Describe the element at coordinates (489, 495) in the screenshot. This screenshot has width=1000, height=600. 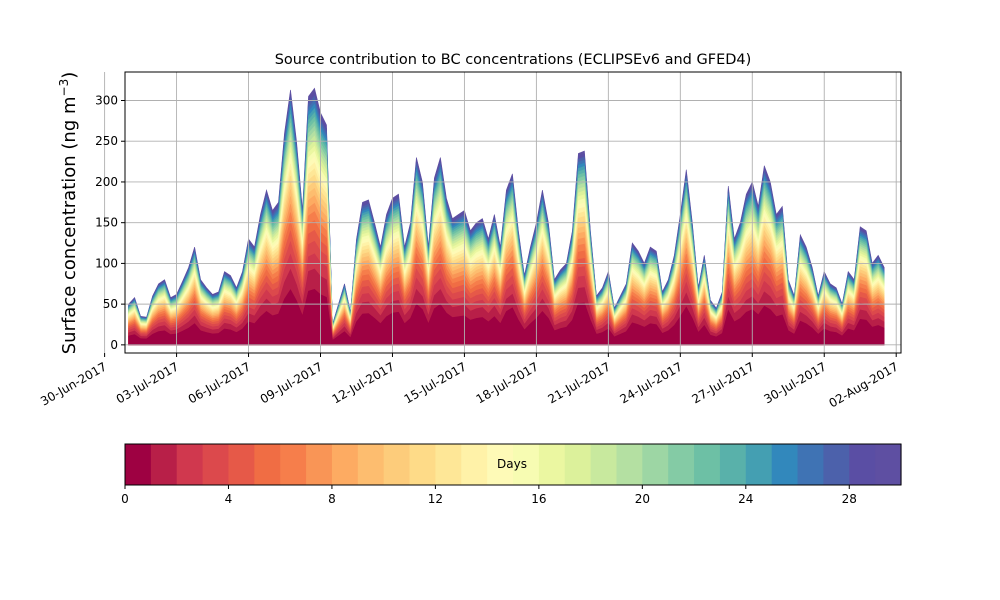
I see `colorbar-ticks: 0 4 8 12 16 20 24 28` at that location.